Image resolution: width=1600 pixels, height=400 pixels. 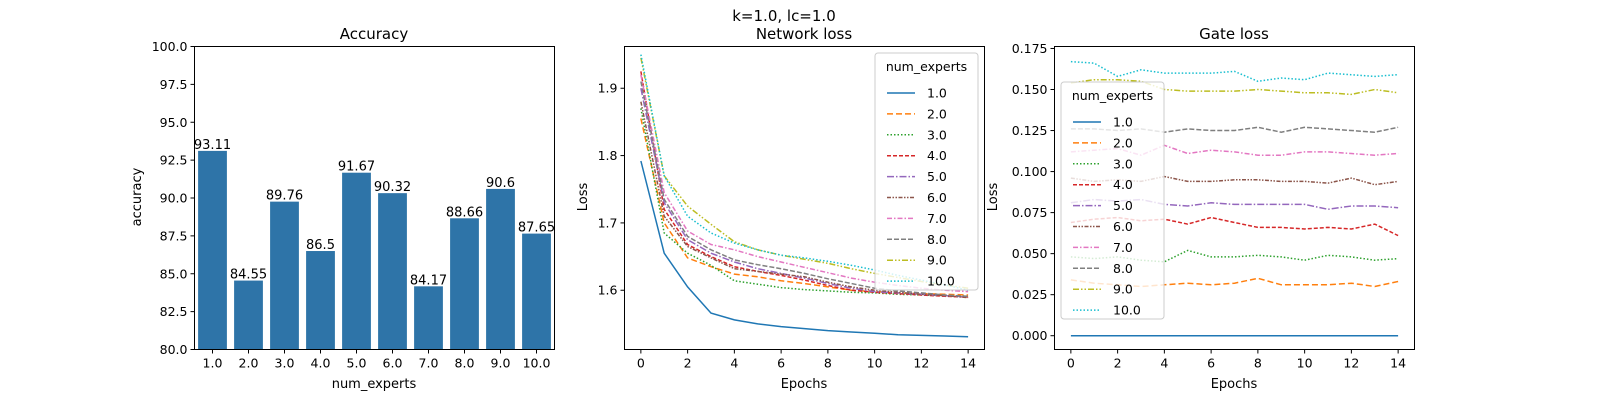 I want to click on series-line-6.0, so click(x=804, y=200).